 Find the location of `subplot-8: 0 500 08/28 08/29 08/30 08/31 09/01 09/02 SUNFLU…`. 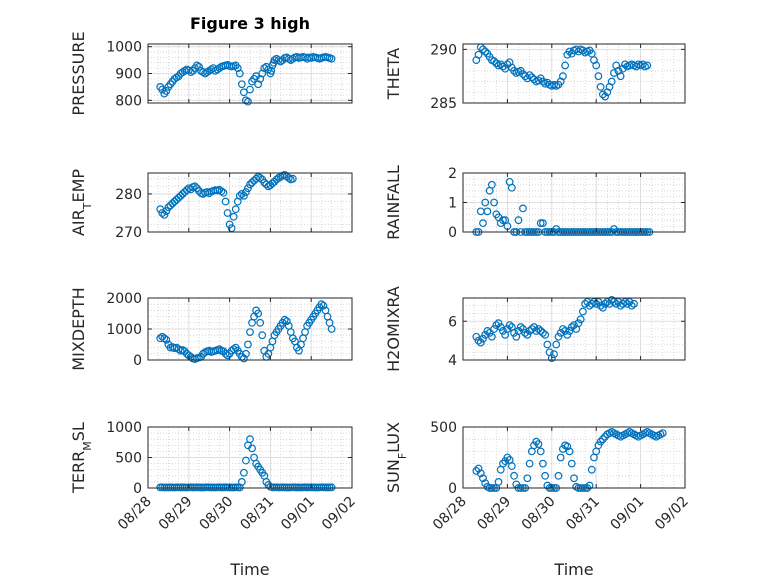

subplot-8: 0 500 08/28 08/29 08/30 08/31 09/01 09/02 SUNFLU… is located at coordinates (538, 499).